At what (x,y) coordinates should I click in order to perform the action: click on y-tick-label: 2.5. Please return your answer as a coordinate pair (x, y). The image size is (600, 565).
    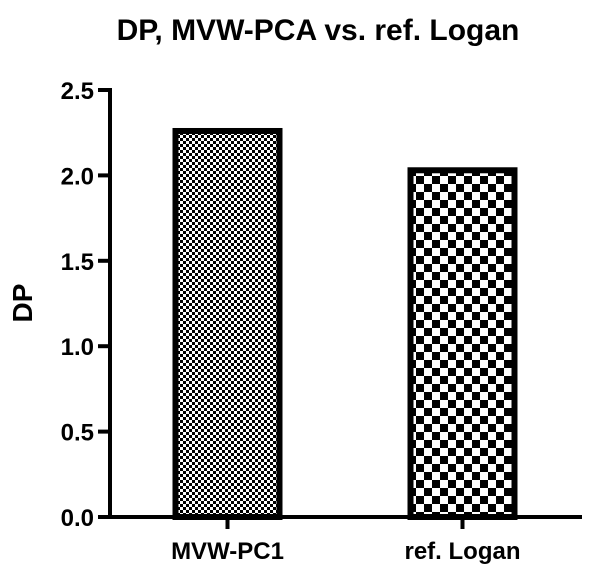
    Looking at the image, I should click on (77, 91).